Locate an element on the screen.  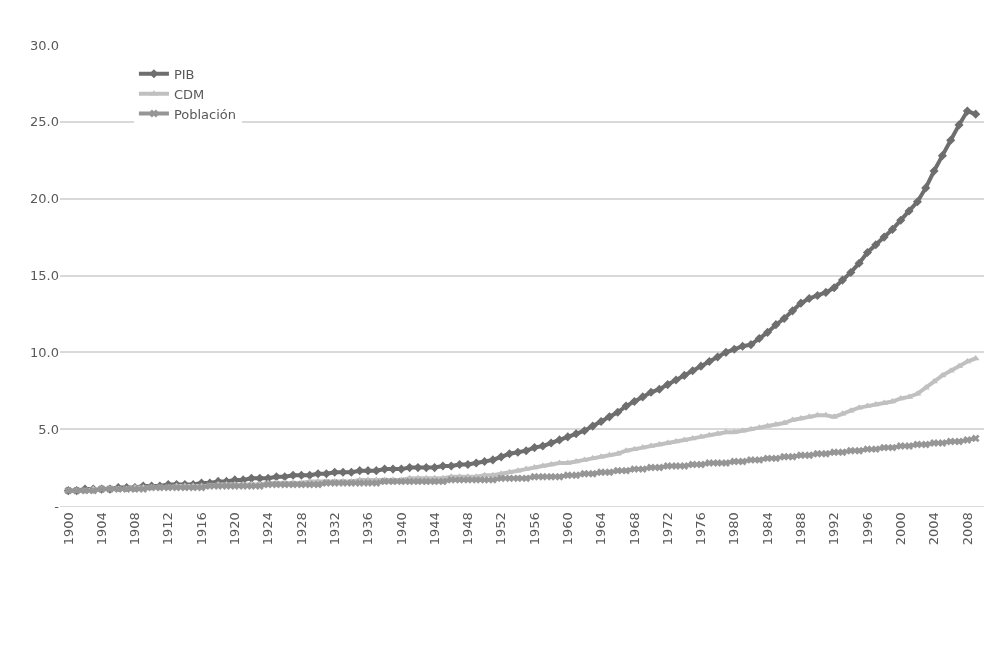
x-tick-label: 1928 is located at coordinates (301, 529).